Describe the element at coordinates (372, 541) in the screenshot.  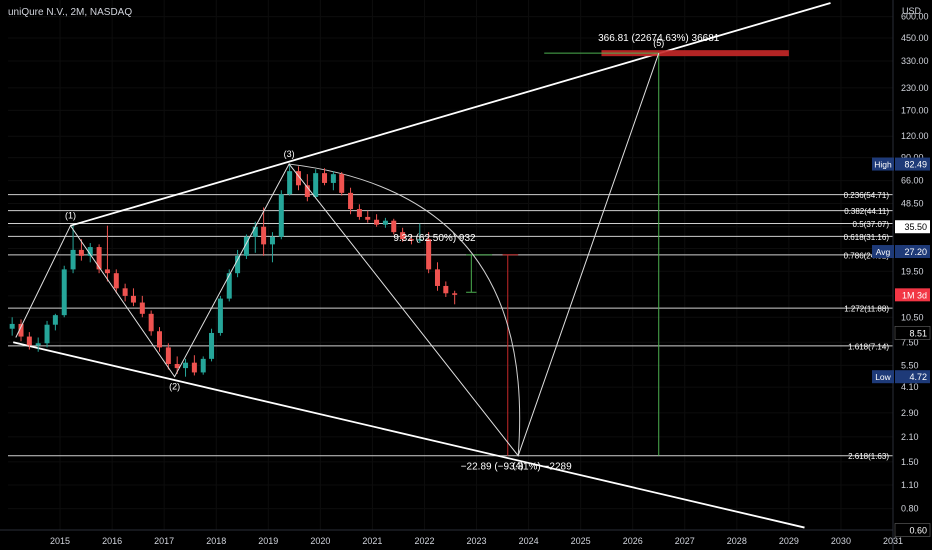
I see `x-tick-label: 2021` at that location.